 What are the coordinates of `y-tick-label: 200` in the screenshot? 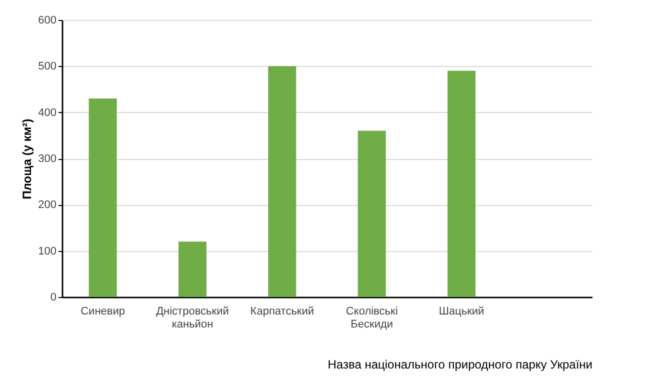 It's located at (47, 205).